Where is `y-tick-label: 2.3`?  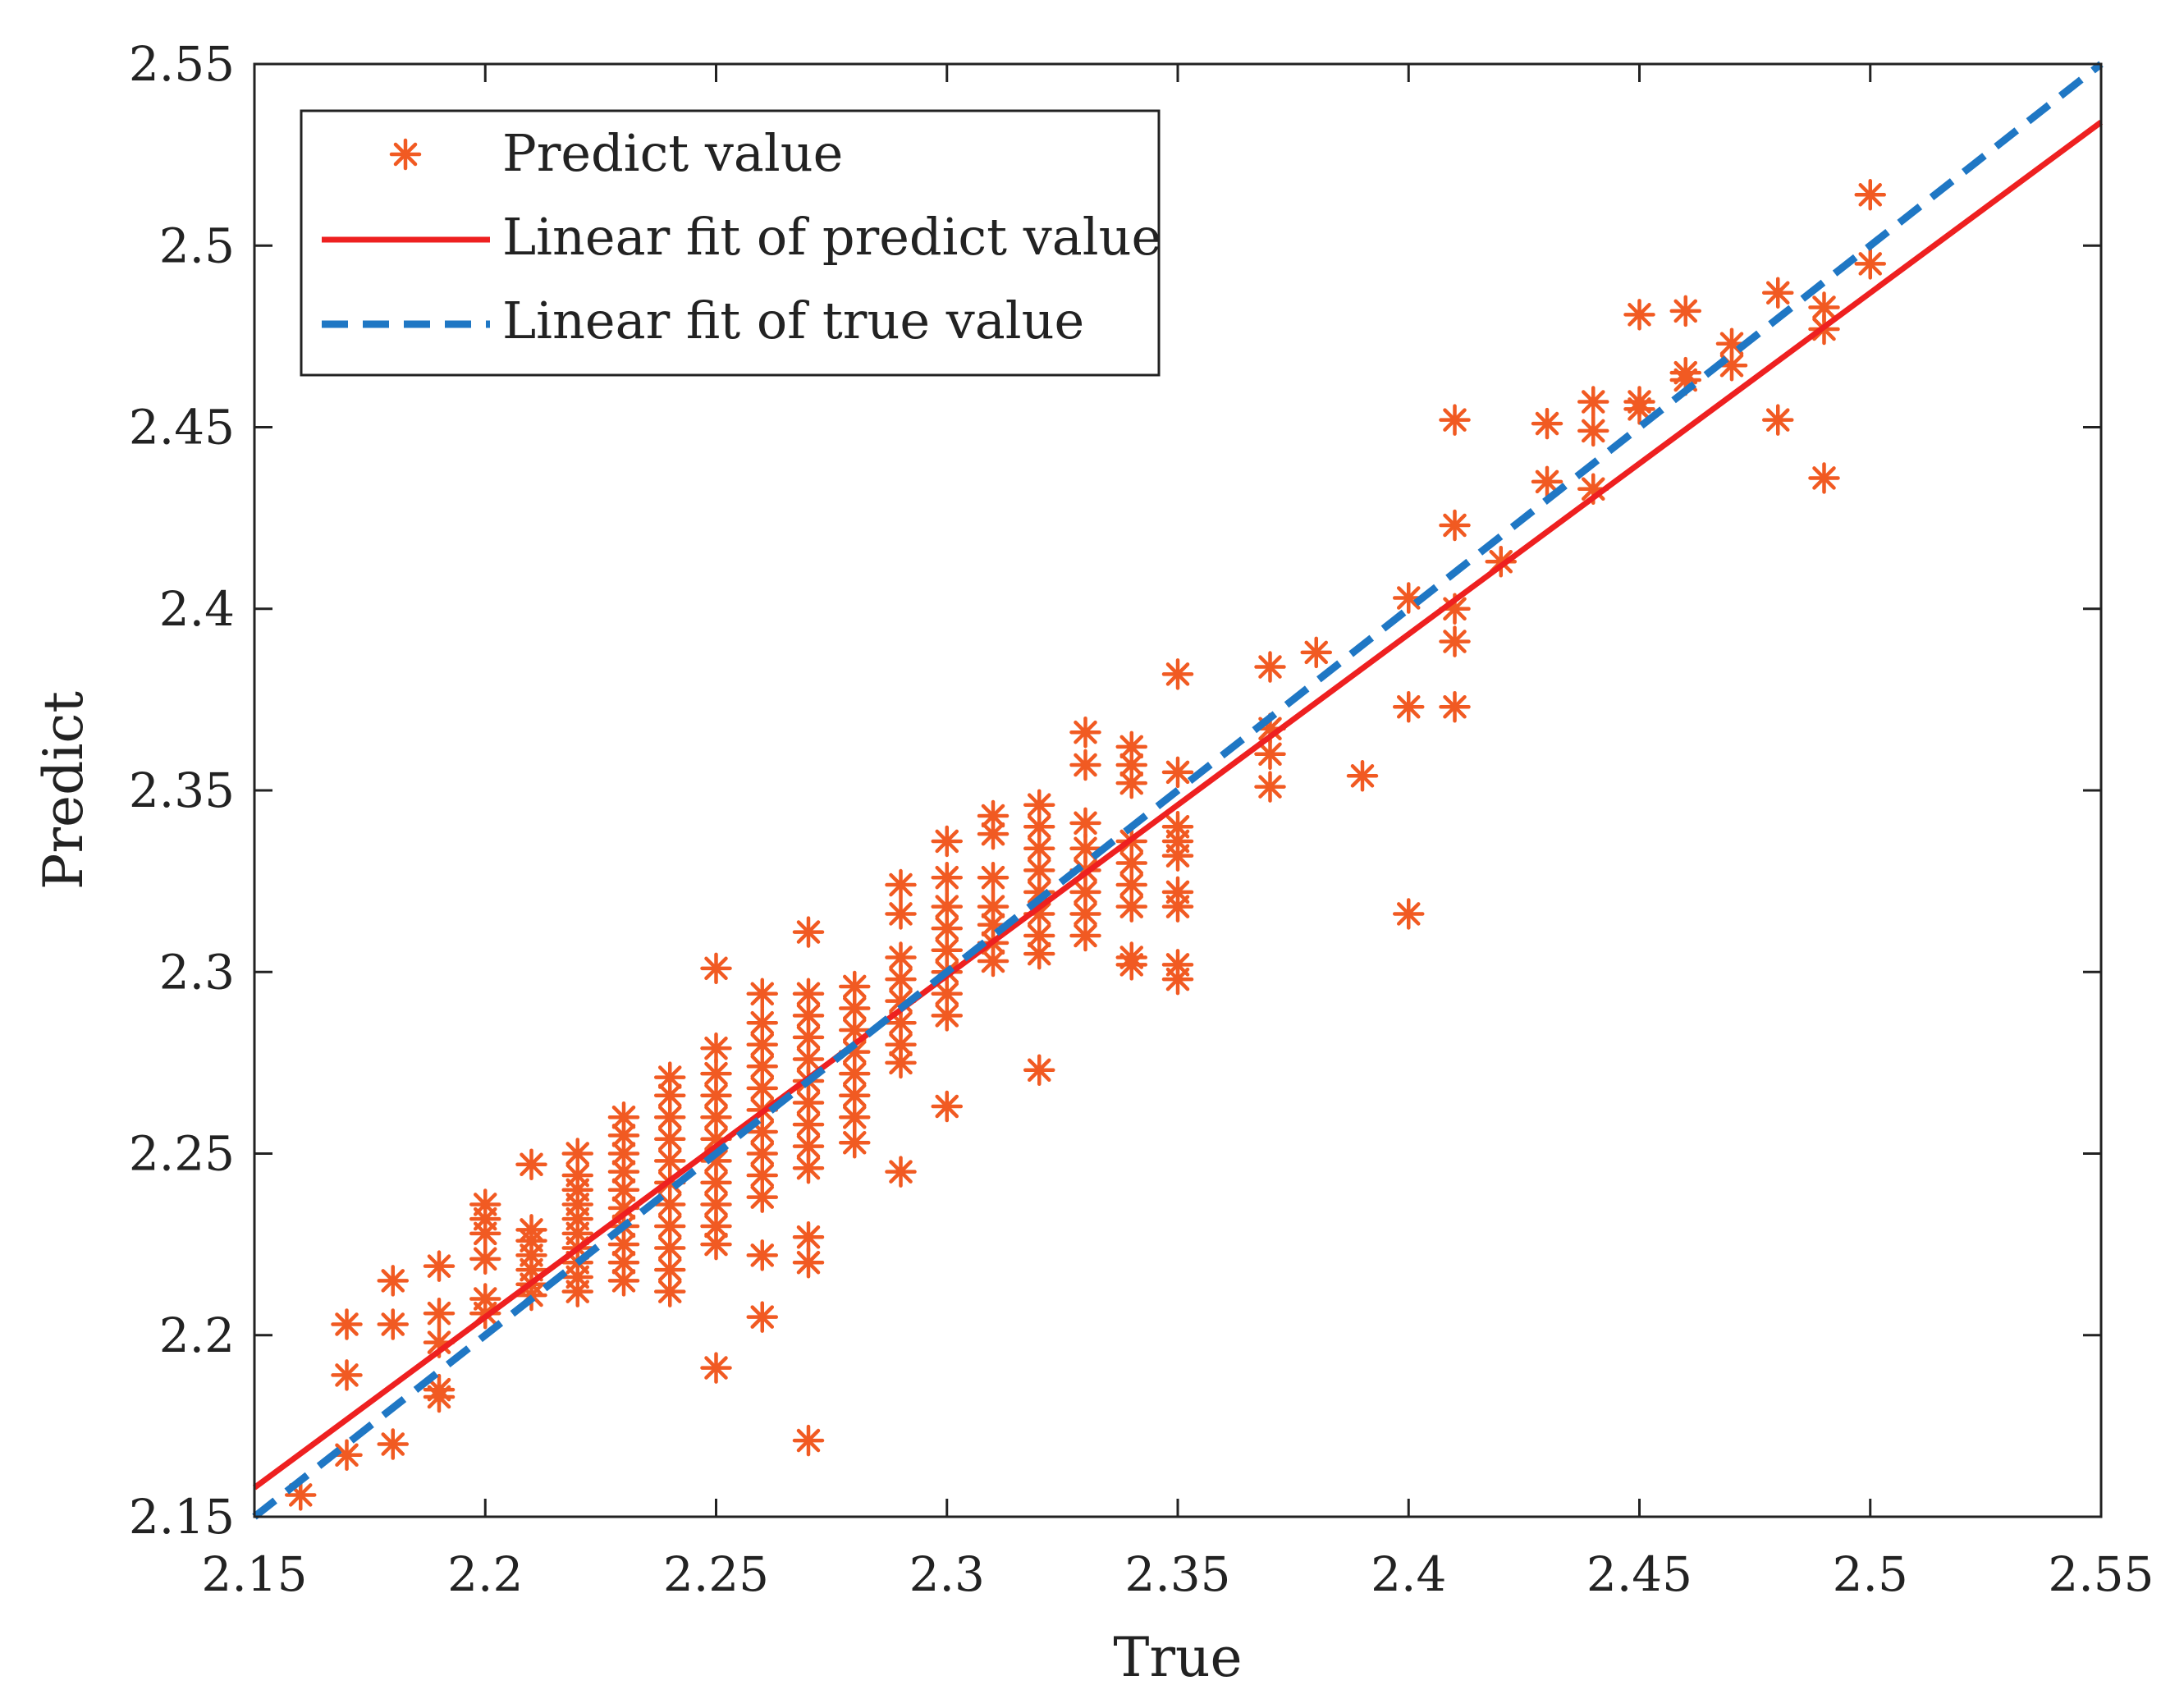 y-tick-label: 2.3 is located at coordinates (197, 972).